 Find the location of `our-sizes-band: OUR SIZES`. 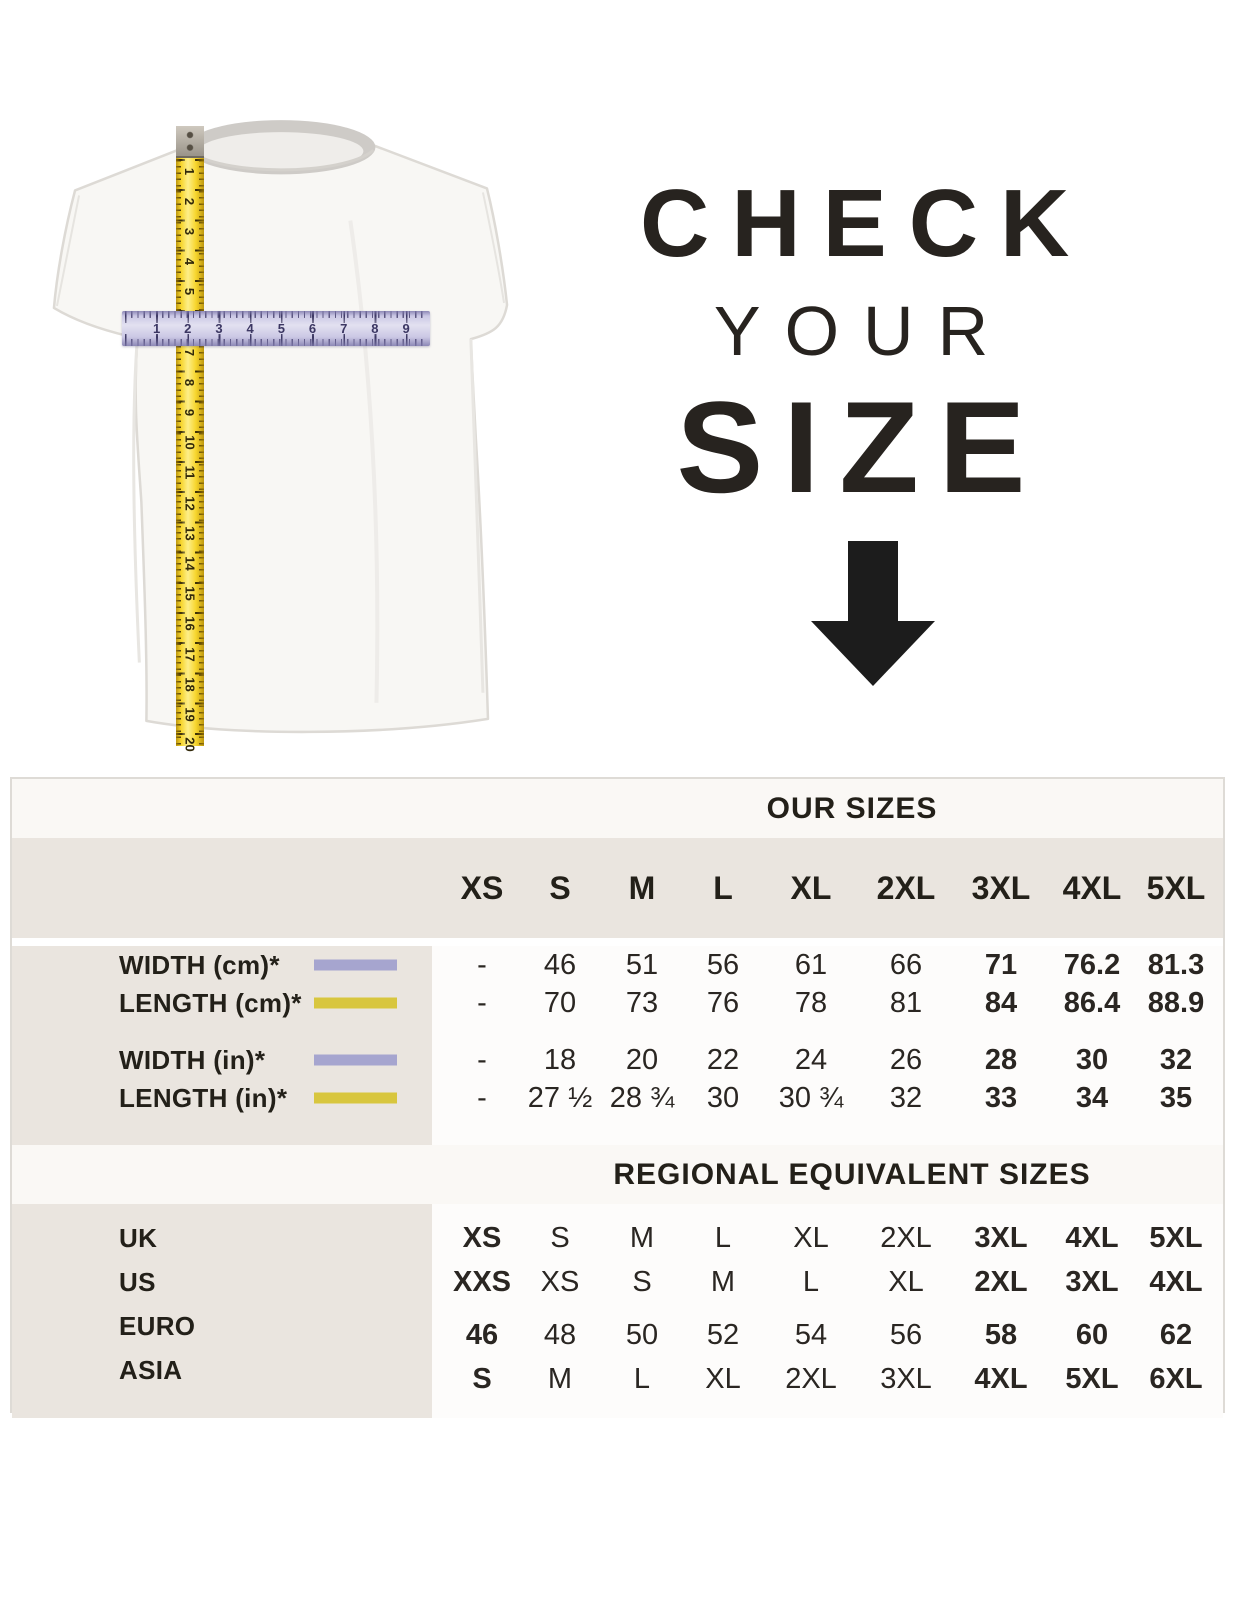

our-sizes-band: OUR SIZES is located at coordinates (617, 808).